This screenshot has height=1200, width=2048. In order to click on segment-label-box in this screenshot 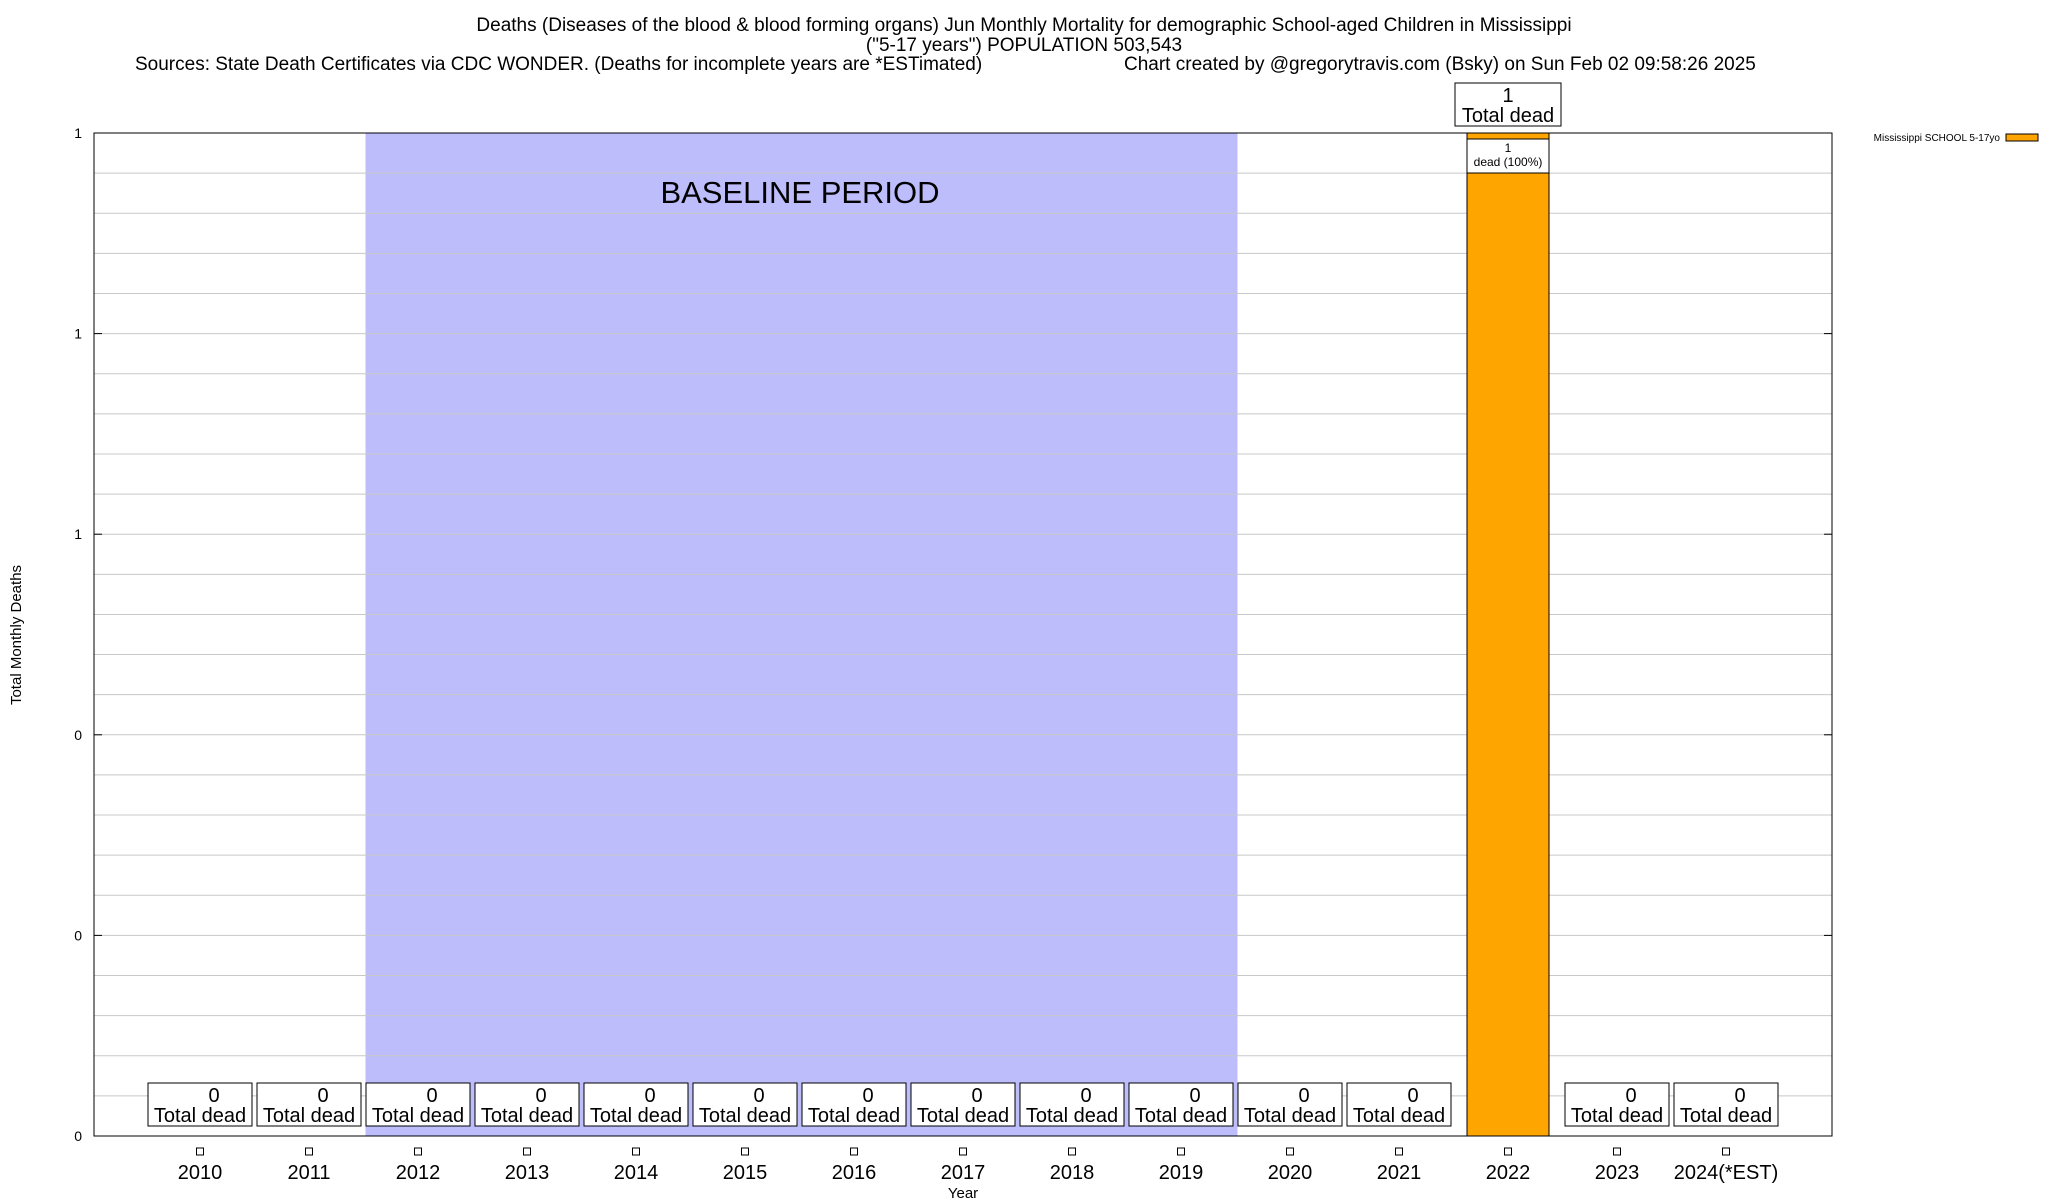, I will do `click(1508, 156)`.